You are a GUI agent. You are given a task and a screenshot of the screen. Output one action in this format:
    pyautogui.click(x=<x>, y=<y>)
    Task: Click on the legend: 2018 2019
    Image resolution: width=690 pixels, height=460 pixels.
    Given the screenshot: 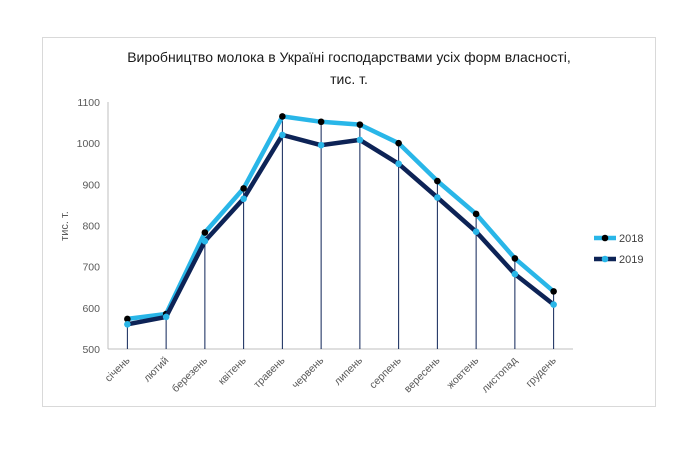 What is the action you would take?
    pyautogui.click(x=618, y=249)
    